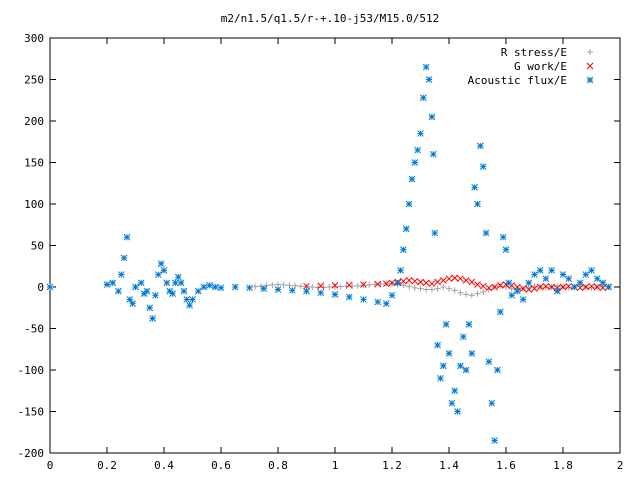  Describe the element at coordinates (506, 465) in the screenshot. I see `x-tick-label: 1.6` at that location.